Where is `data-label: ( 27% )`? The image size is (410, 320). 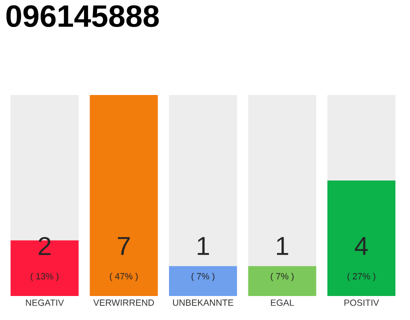 data-label: ( 27% ) is located at coordinates (362, 277).